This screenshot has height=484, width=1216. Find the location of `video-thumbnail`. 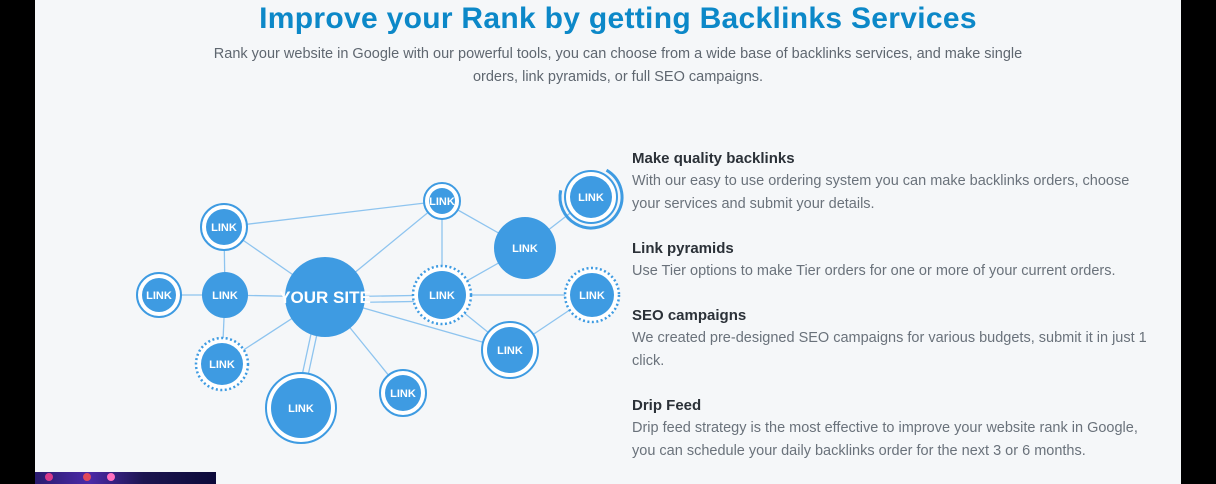

video-thumbnail is located at coordinates (125, 478).